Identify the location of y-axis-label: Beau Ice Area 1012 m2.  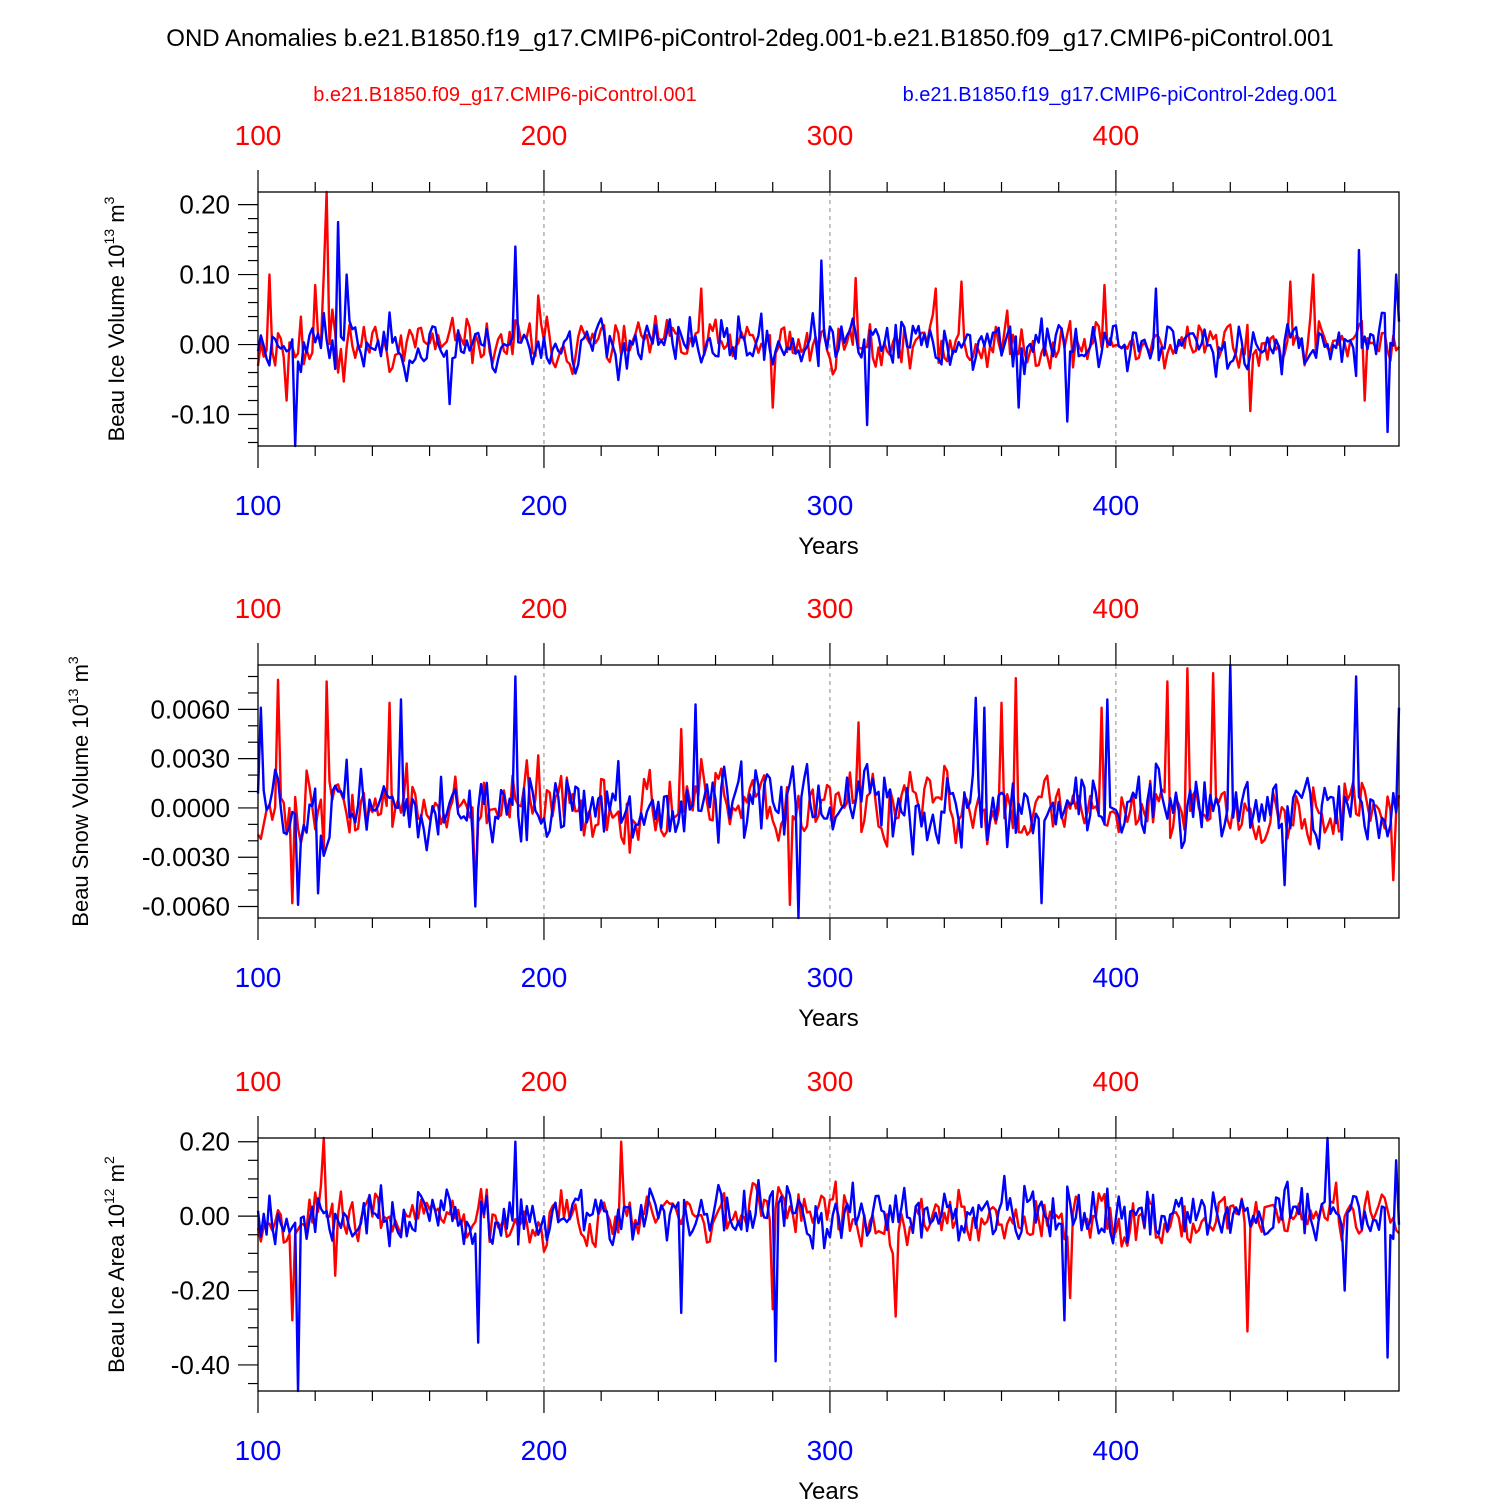
(115, 1264).